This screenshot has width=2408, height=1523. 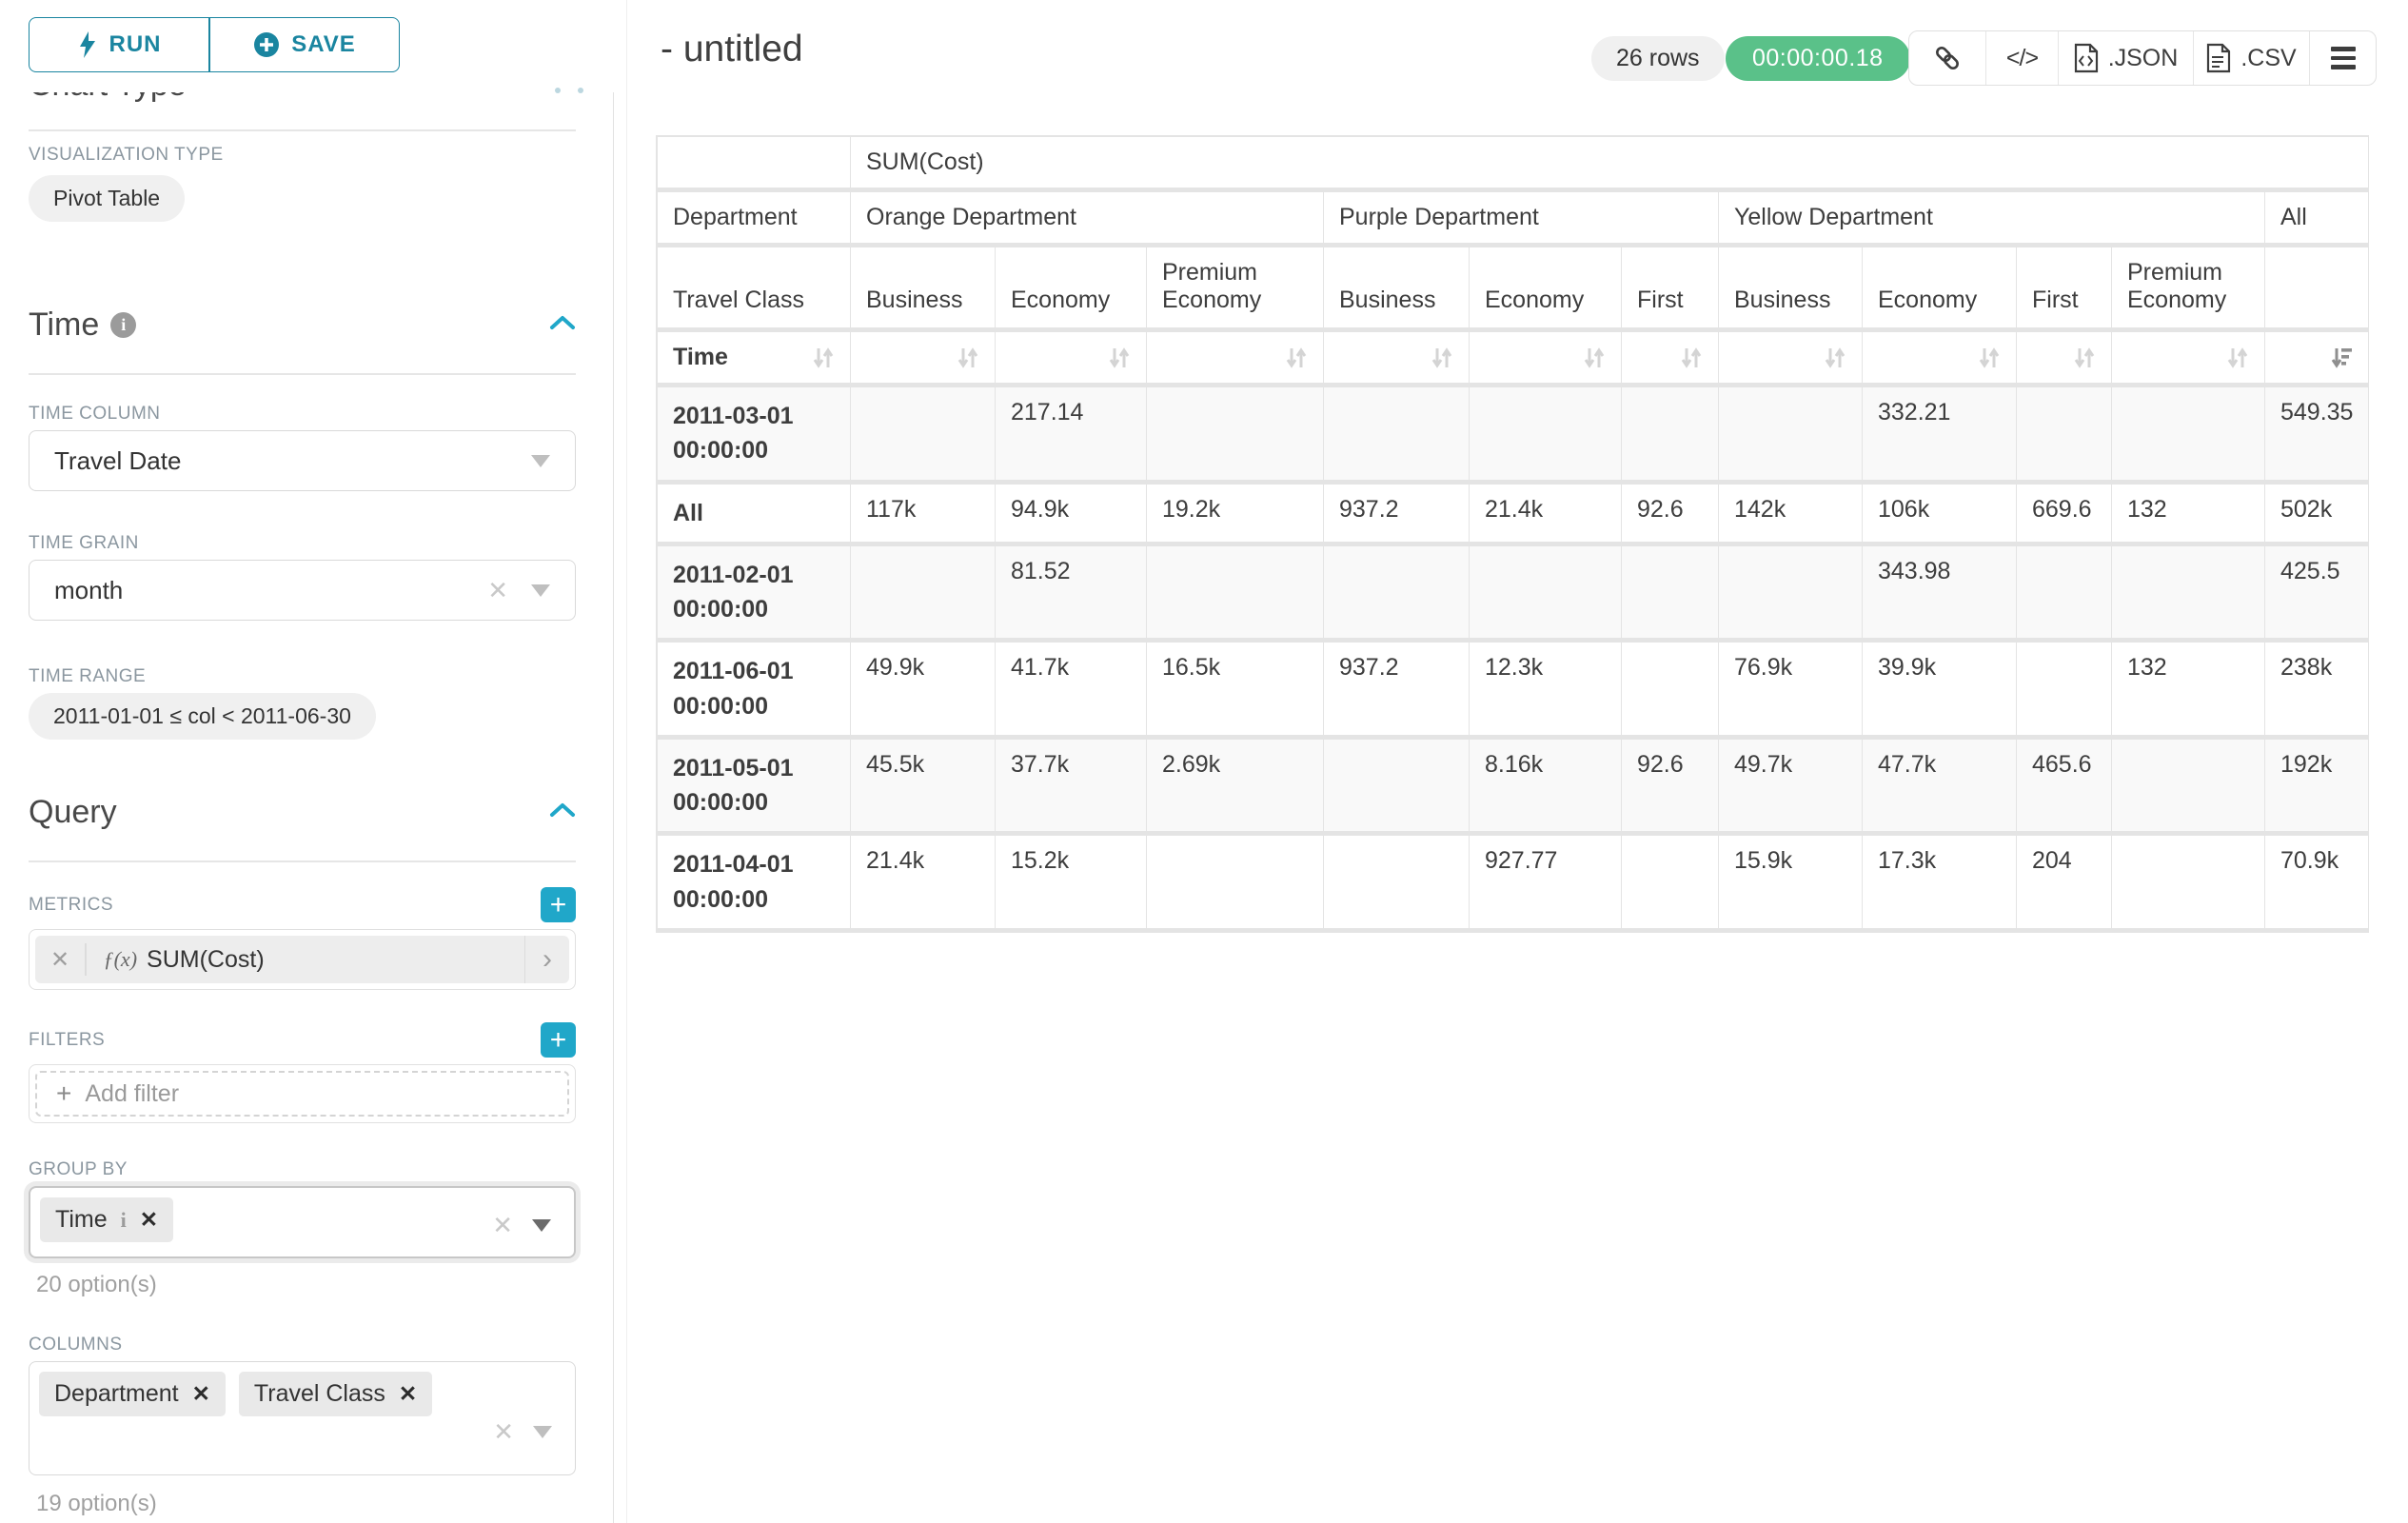 I want to click on row-header: 2011-05-01 00:00:00, so click(x=753, y=788).